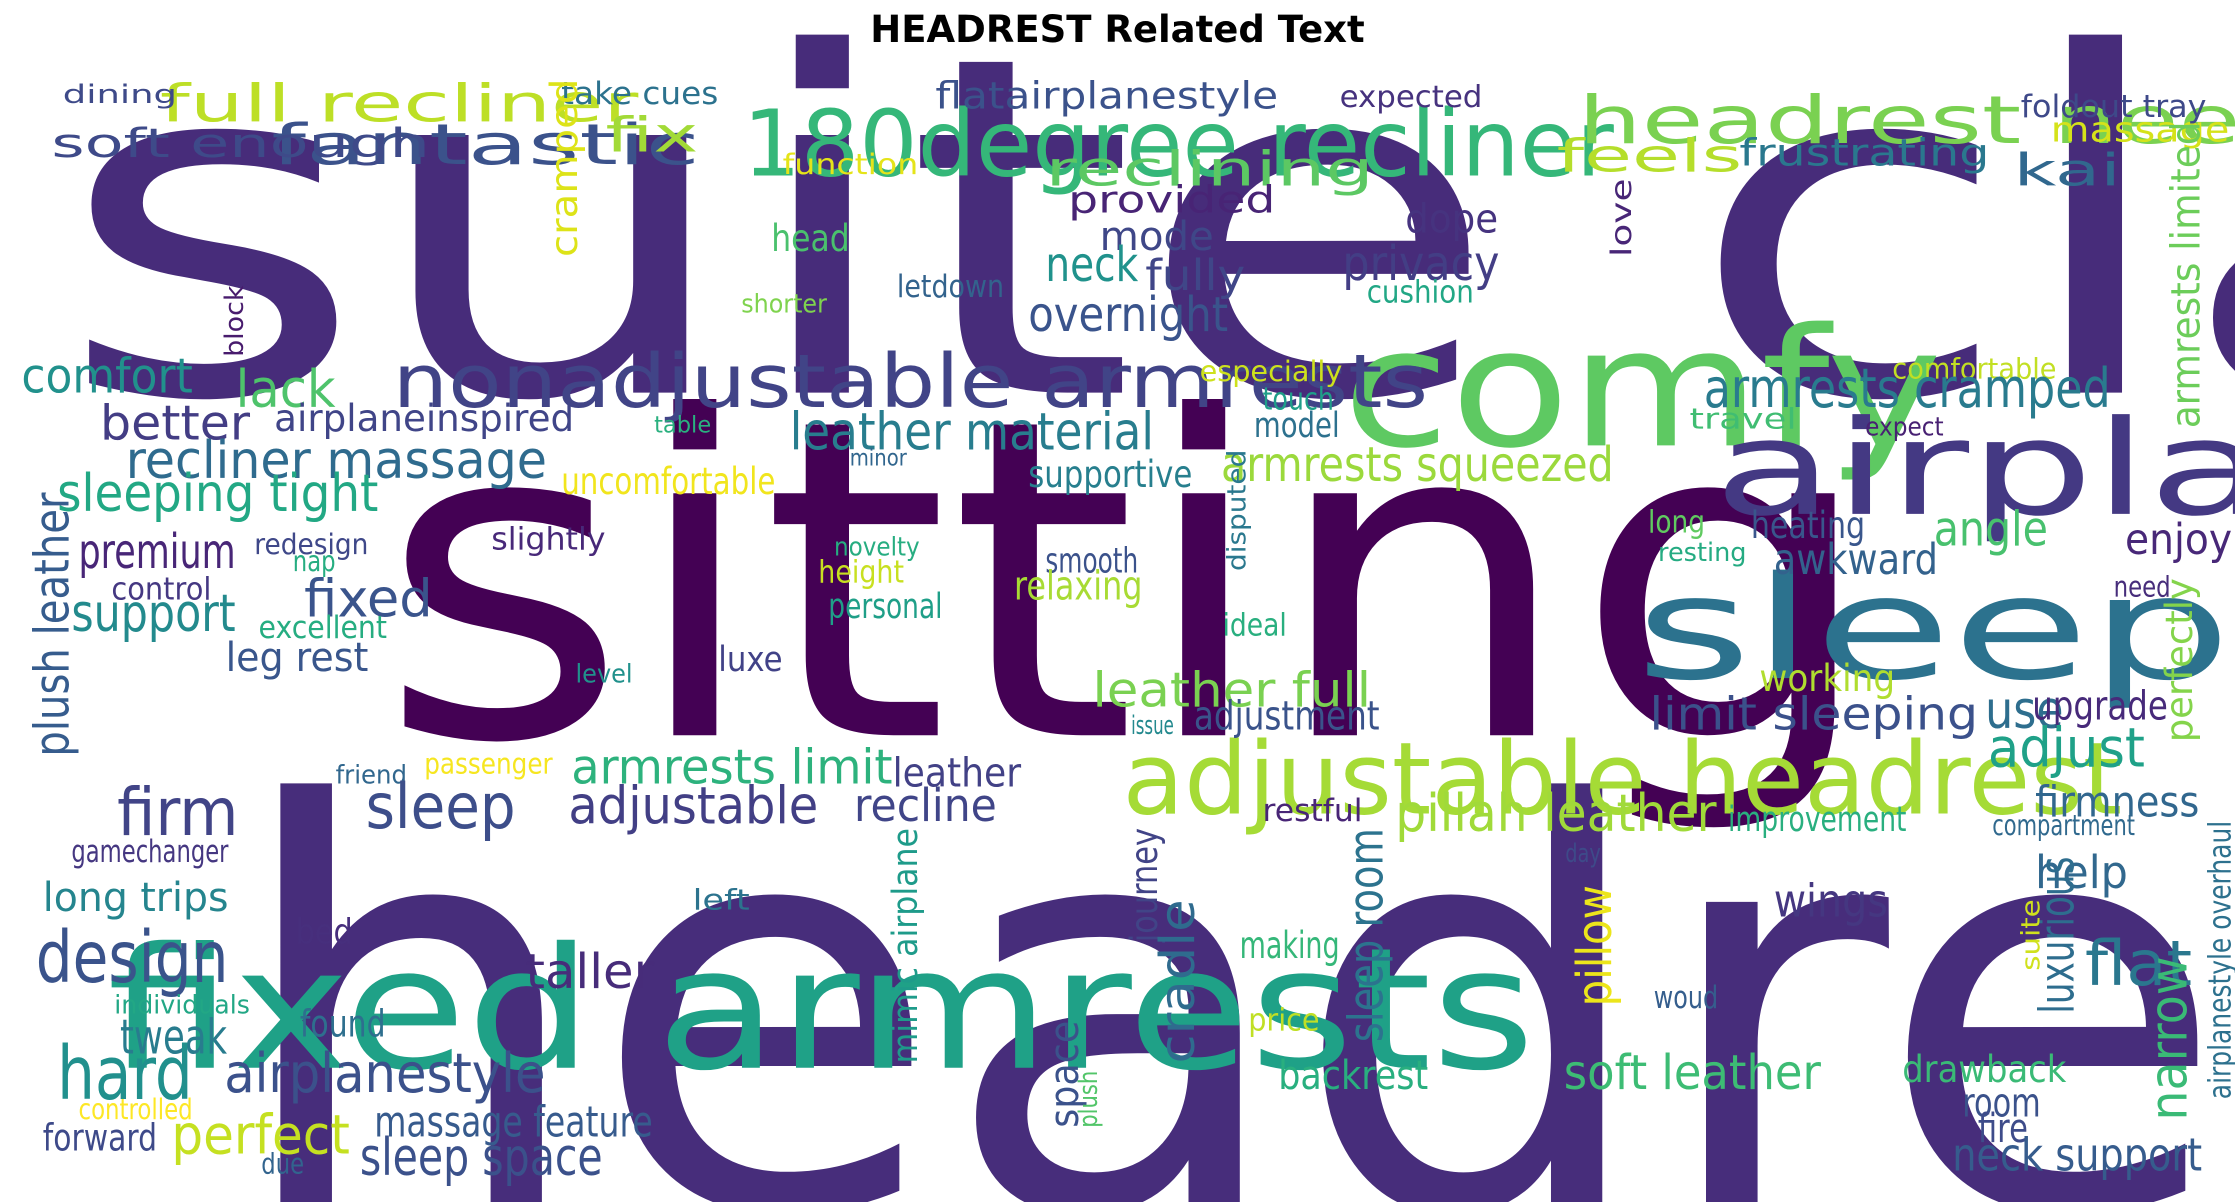  What do you see at coordinates (1255, 625) in the screenshot?
I see `word-cloud-term: ideal` at bounding box center [1255, 625].